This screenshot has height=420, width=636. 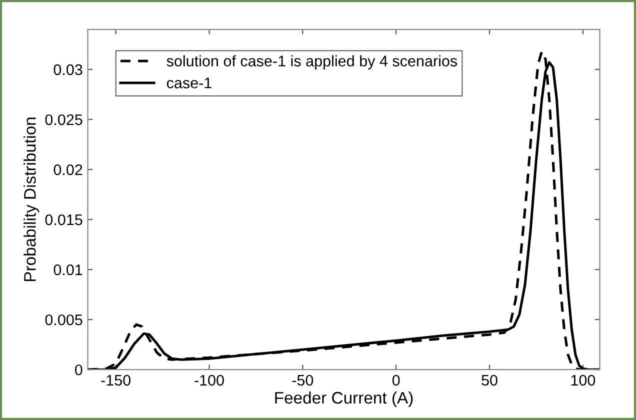 What do you see at coordinates (78, 370) in the screenshot?
I see `y-tick-label: 0` at bounding box center [78, 370].